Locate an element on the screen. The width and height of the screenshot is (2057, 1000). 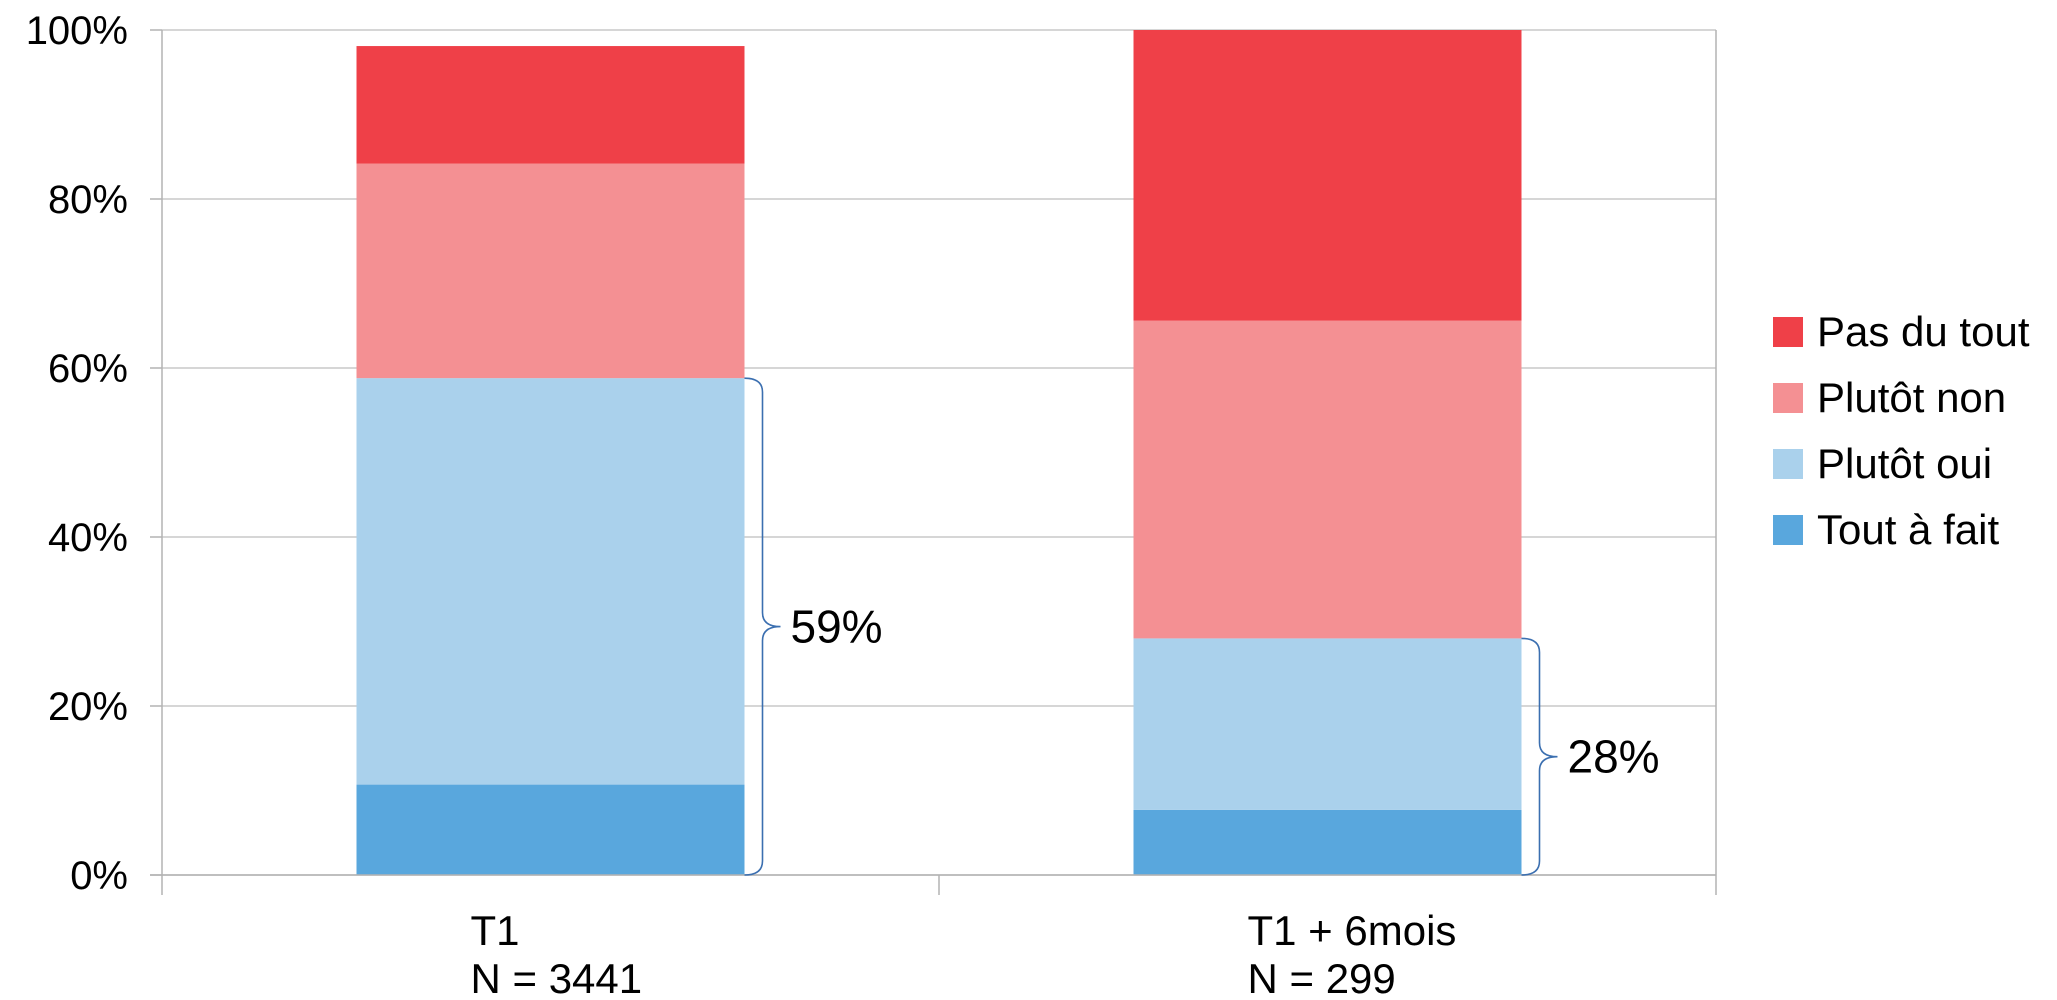
x-category-sublabel: N = 3441 is located at coordinates (557, 977).